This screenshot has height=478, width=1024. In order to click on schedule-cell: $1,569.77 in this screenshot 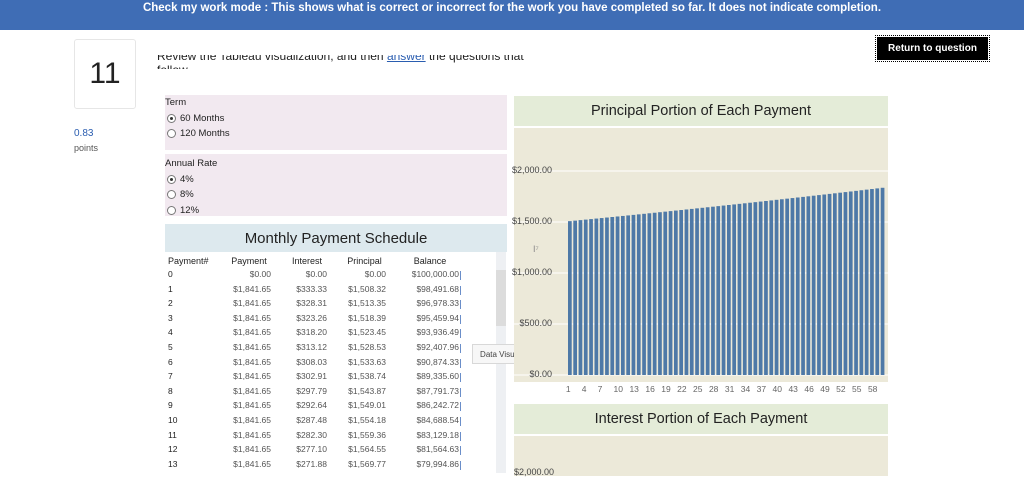, I will do `click(367, 463)`.